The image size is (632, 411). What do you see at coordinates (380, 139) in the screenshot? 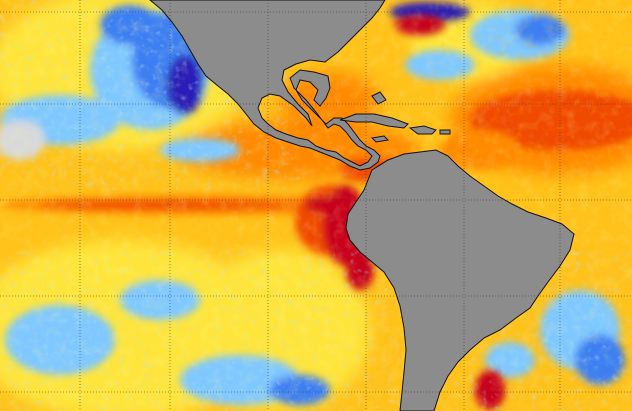
I see `jamaica` at bounding box center [380, 139].